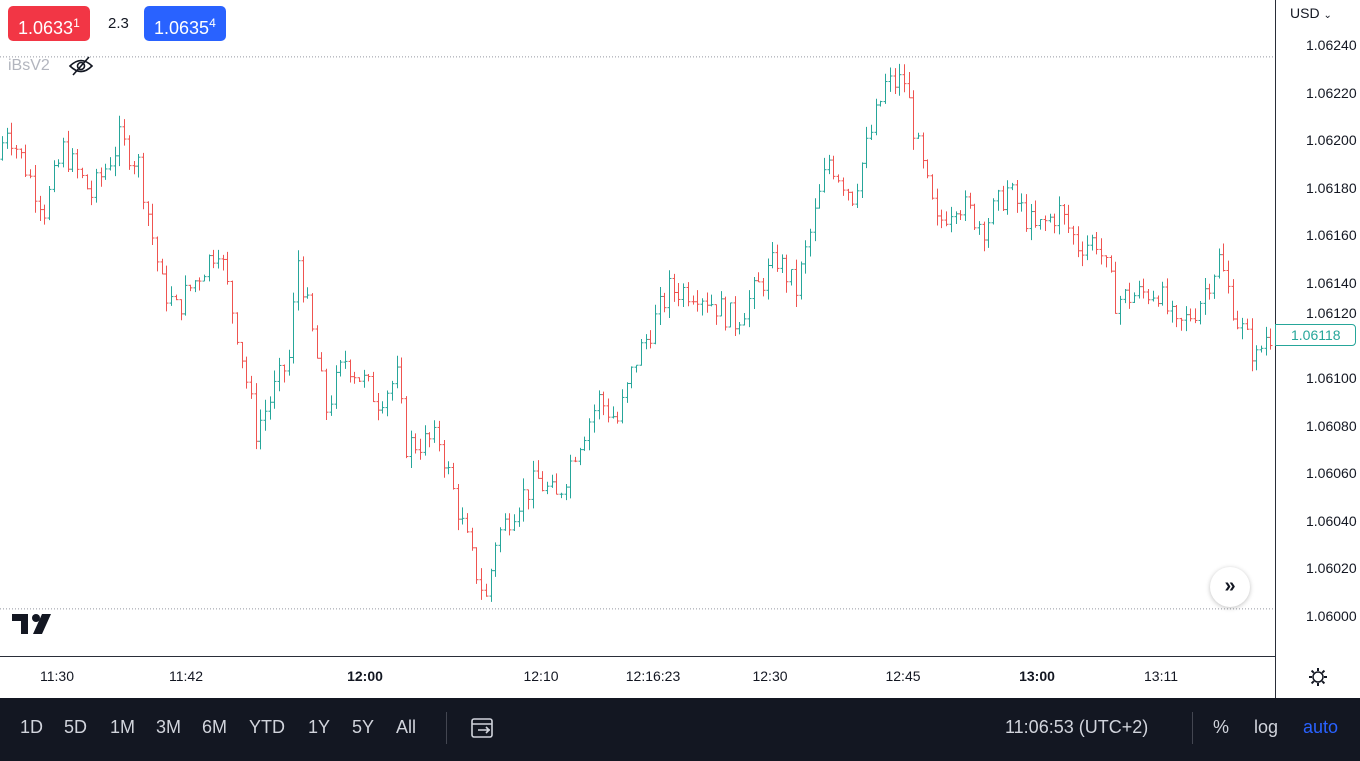 The width and height of the screenshot is (1360, 761). Describe the element at coordinates (49, 23) in the screenshot. I see `sell-button: 1.06331` at that location.